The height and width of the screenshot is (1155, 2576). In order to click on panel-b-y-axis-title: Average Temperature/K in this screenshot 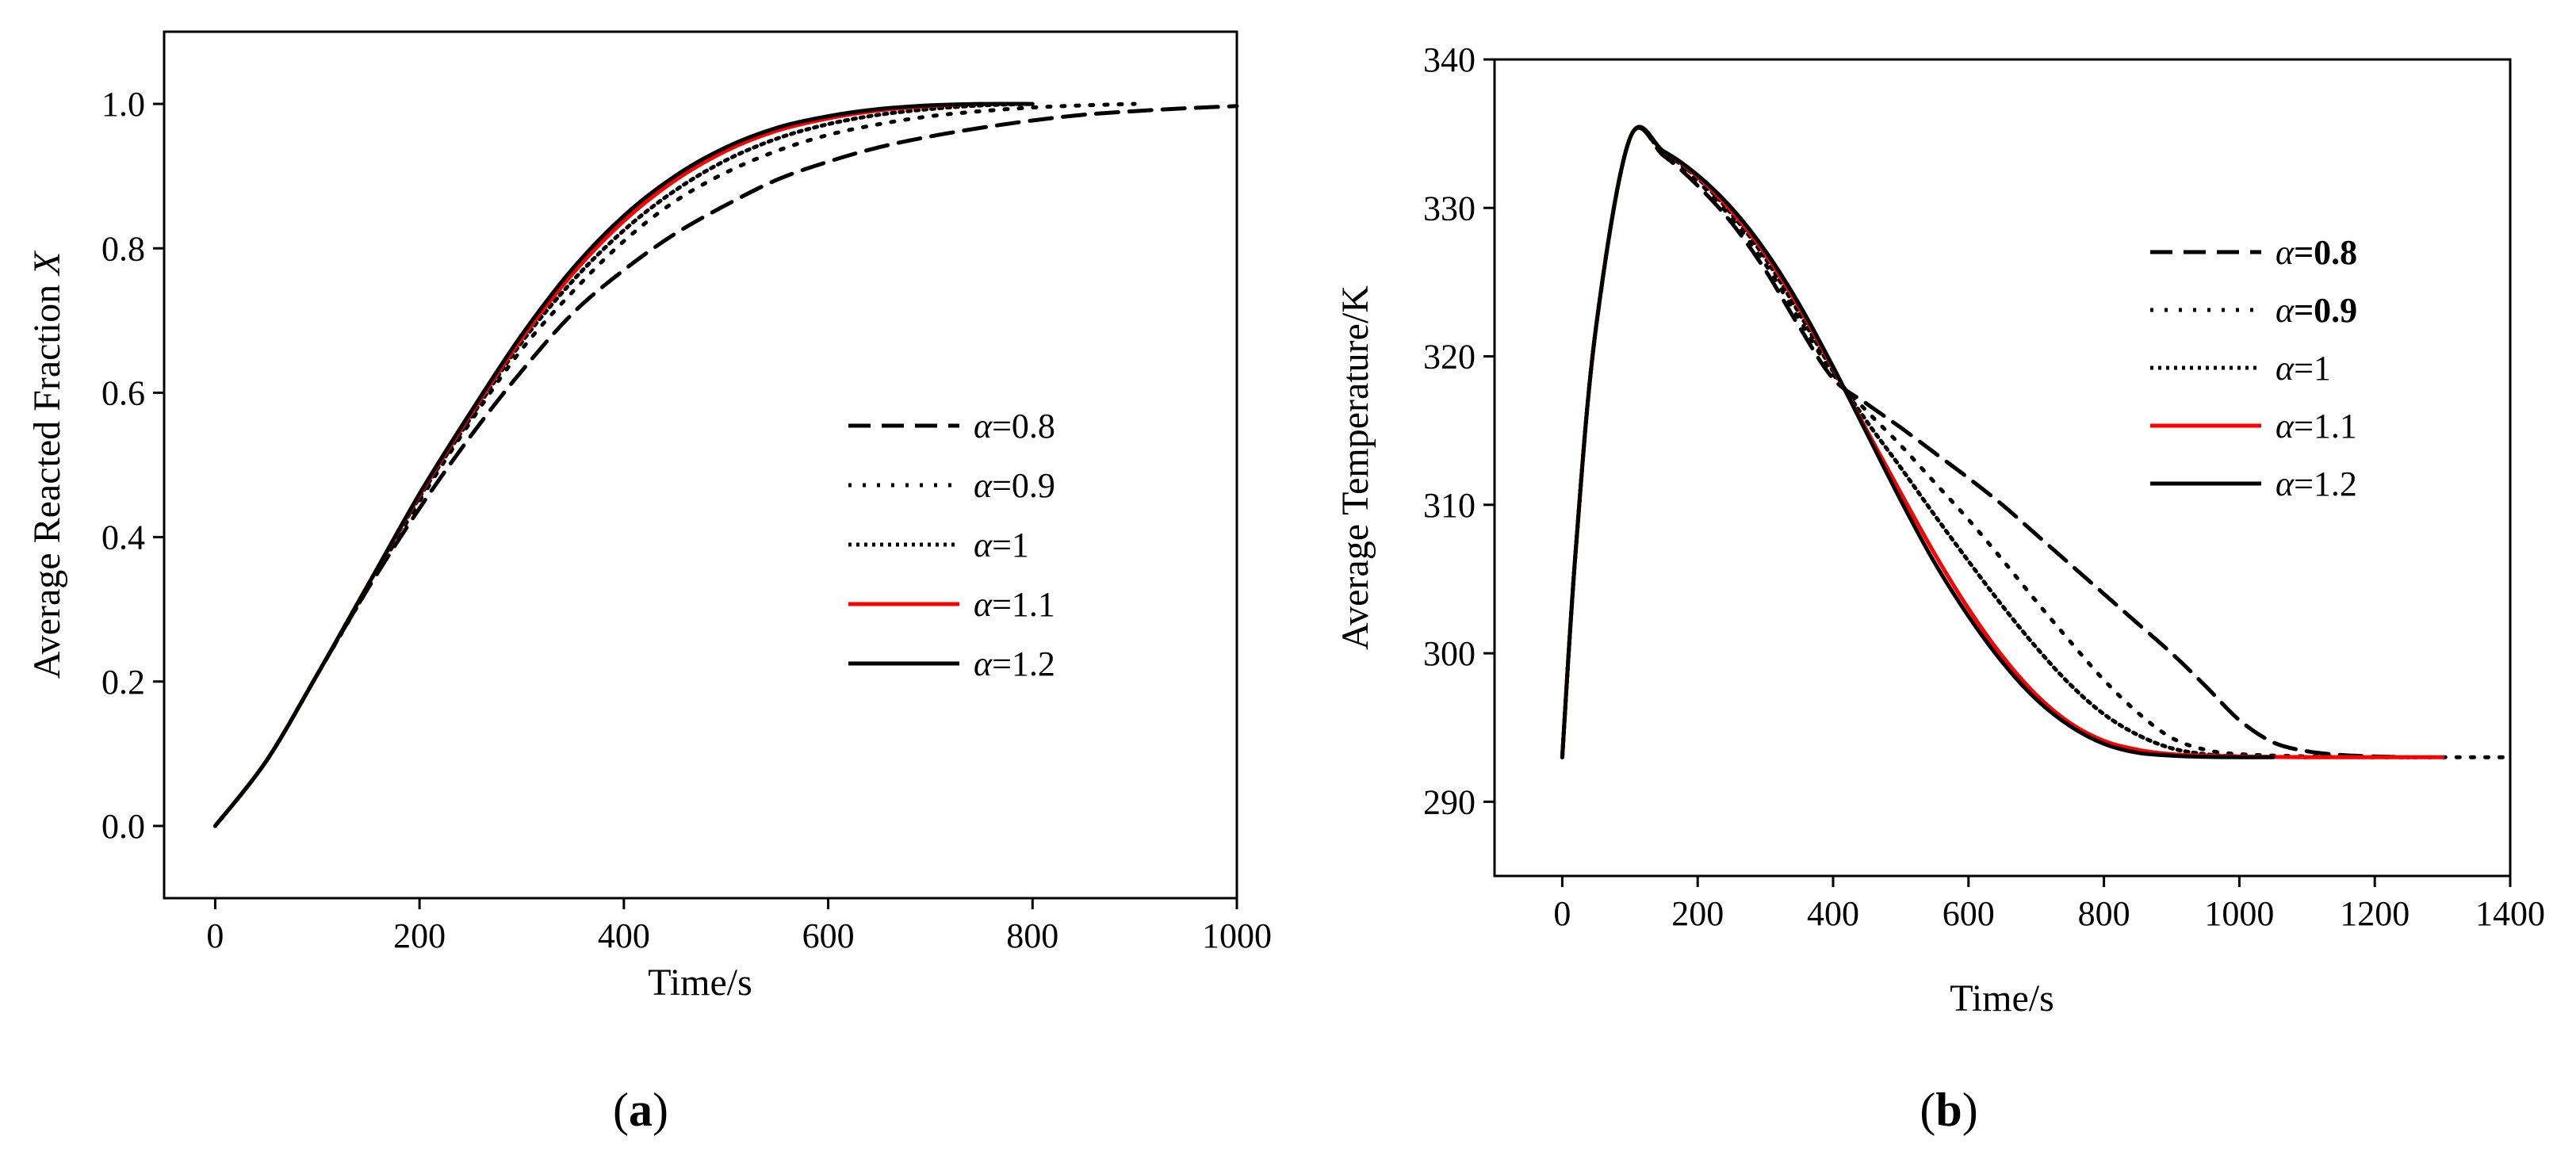, I will do `click(1355, 467)`.